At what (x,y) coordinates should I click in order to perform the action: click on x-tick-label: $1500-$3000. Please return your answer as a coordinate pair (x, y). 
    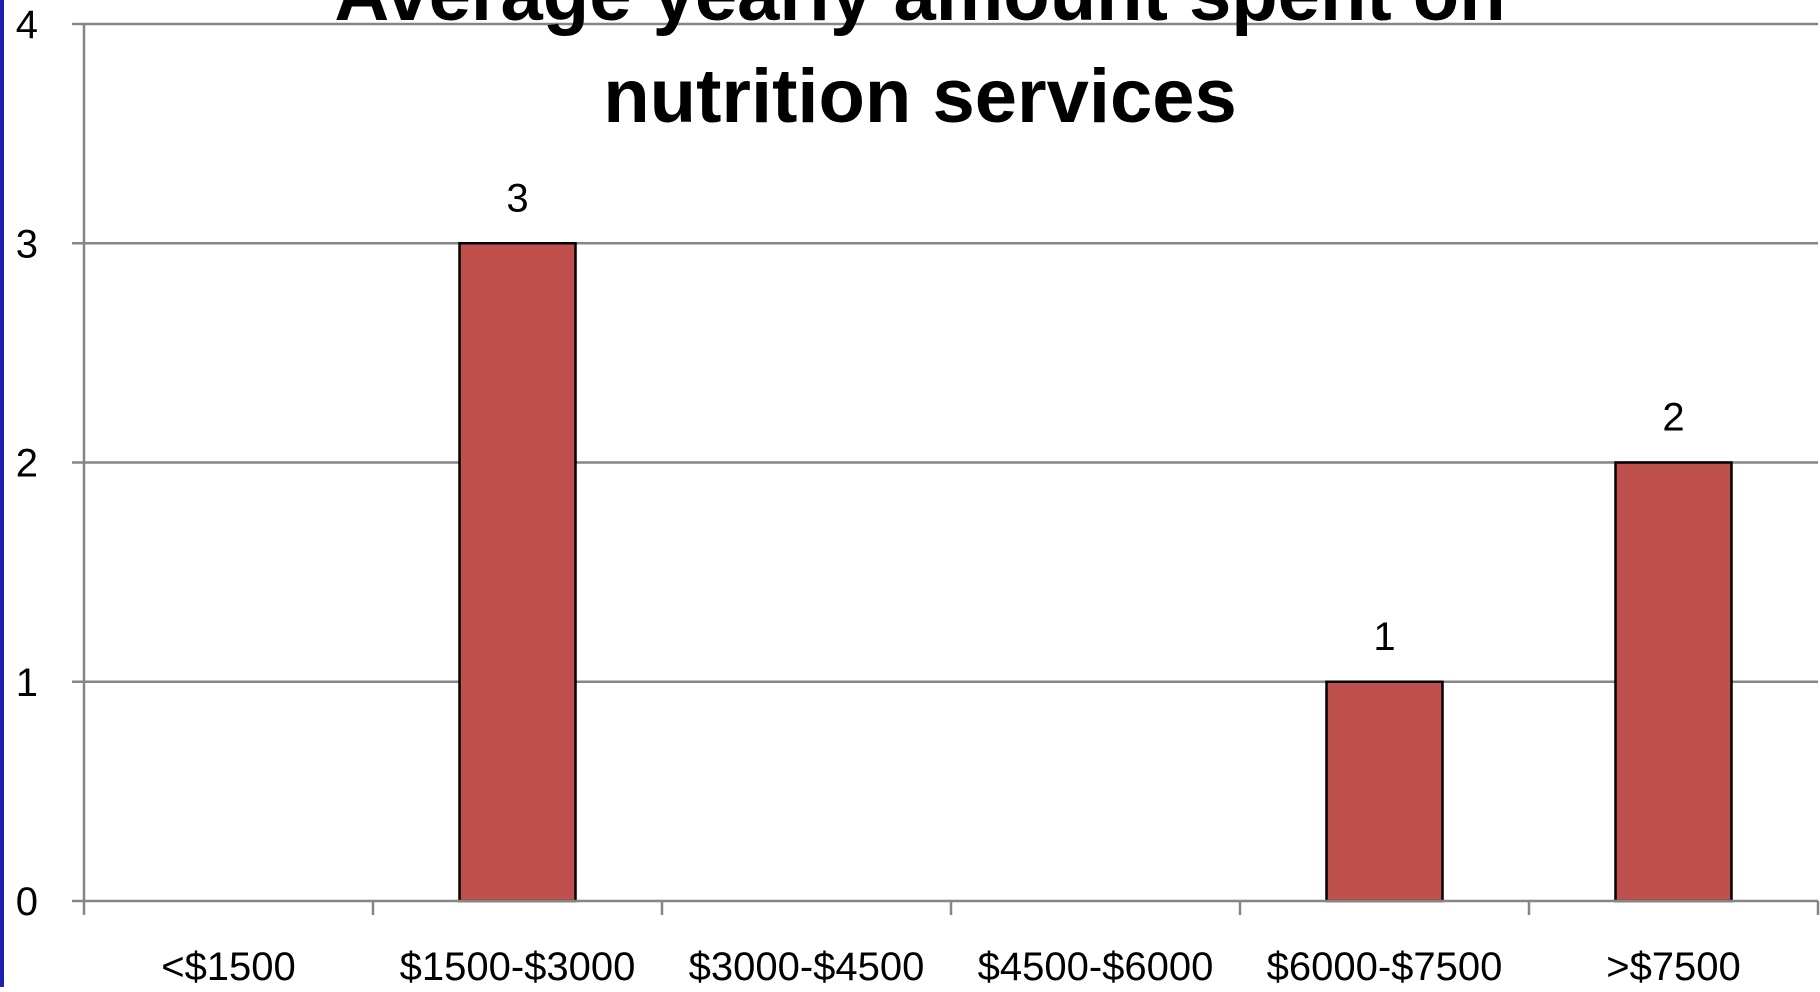
    Looking at the image, I should click on (518, 966).